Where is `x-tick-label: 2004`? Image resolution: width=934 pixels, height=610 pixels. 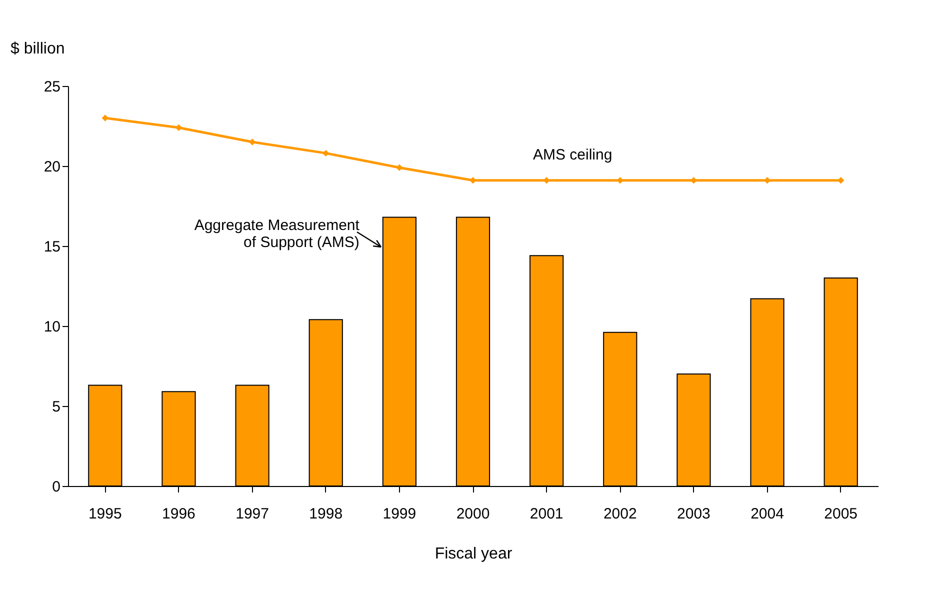
x-tick-label: 2004 is located at coordinates (767, 514).